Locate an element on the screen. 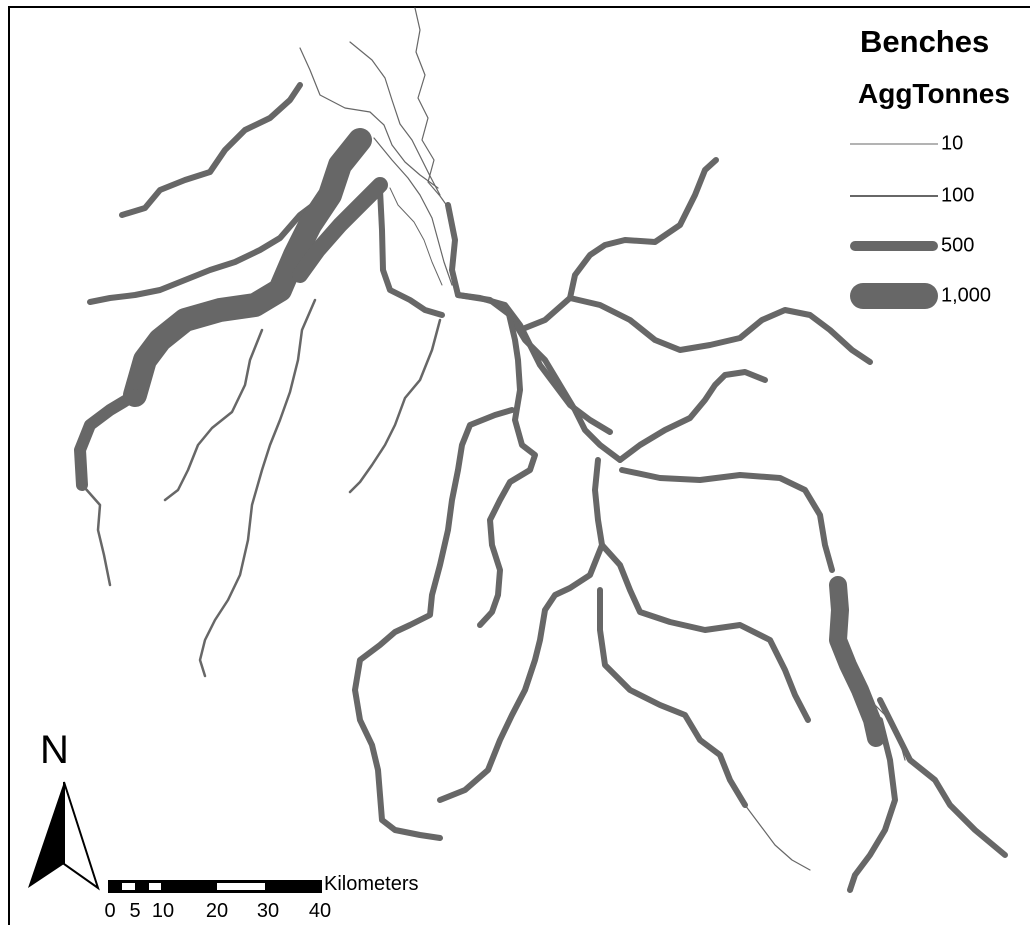  legend-item-10: 10 is located at coordinates (939, 144).